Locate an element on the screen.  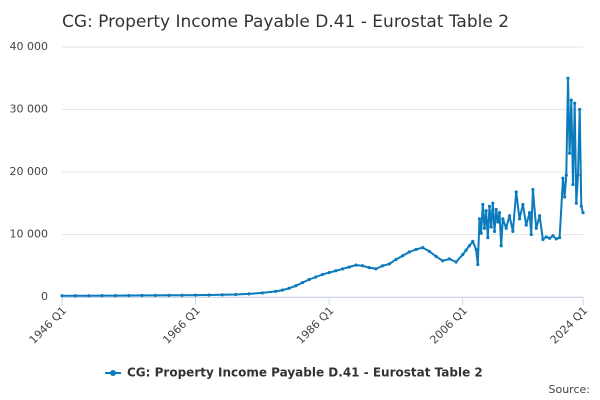
y-tick-label: 10 000 is located at coordinates (29, 234).